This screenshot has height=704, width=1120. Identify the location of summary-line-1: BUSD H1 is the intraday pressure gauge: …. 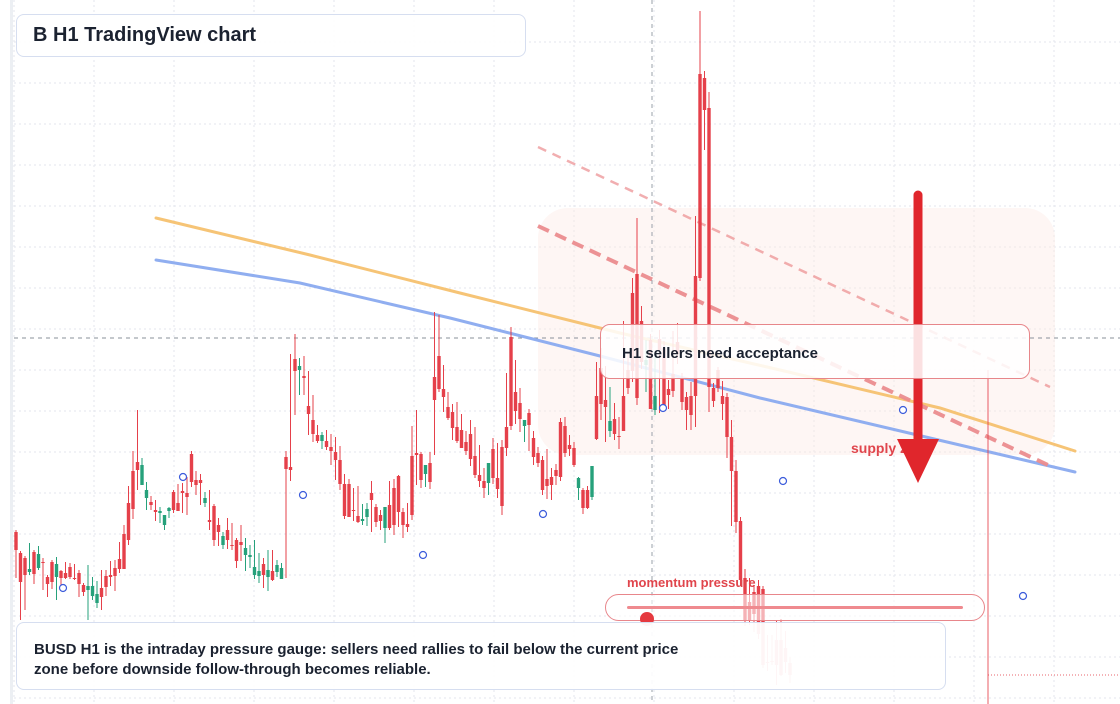
(356, 649).